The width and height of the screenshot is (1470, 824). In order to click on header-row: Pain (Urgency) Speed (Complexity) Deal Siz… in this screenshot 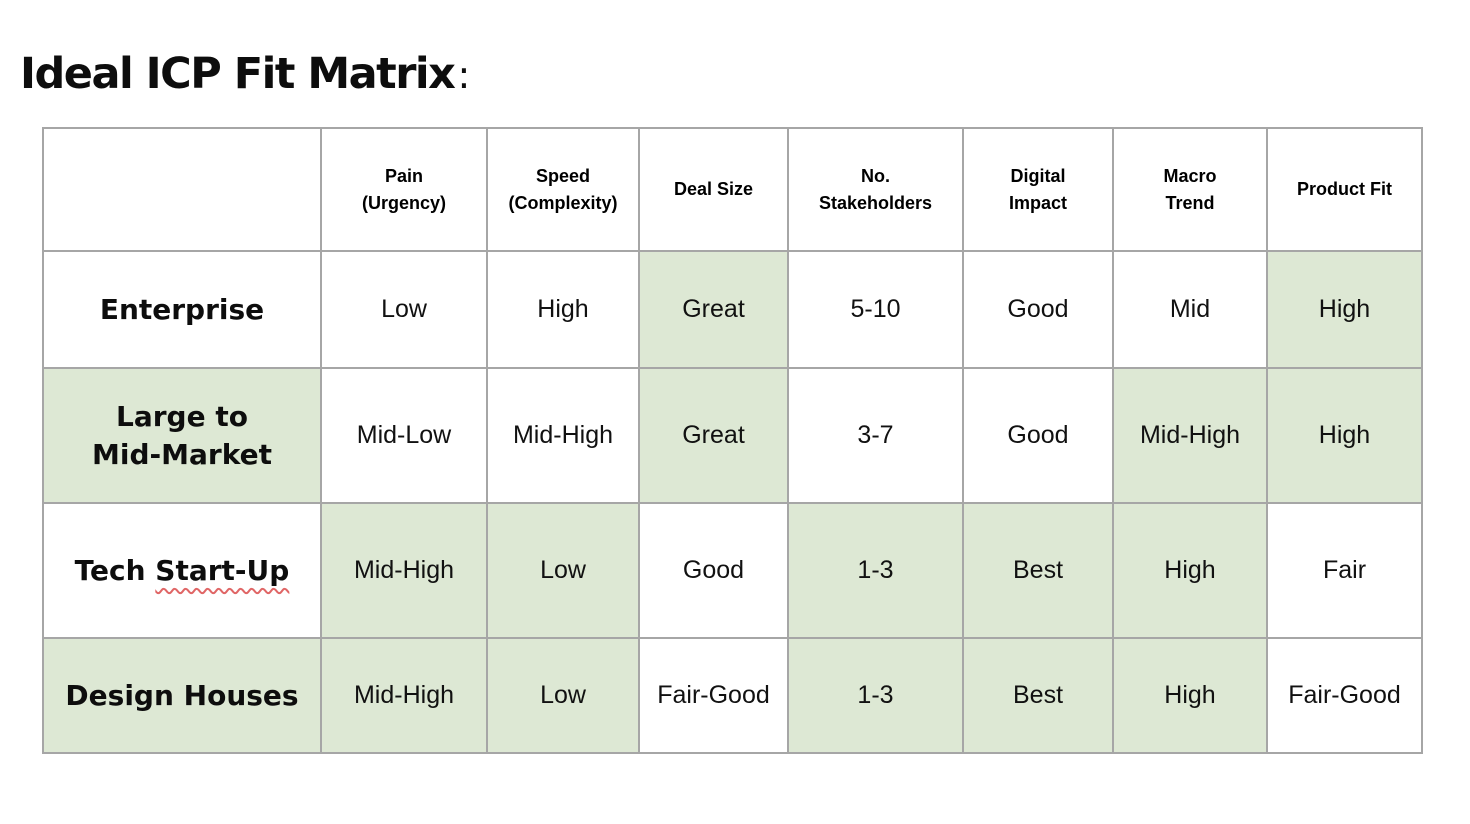, I will do `click(732, 189)`.